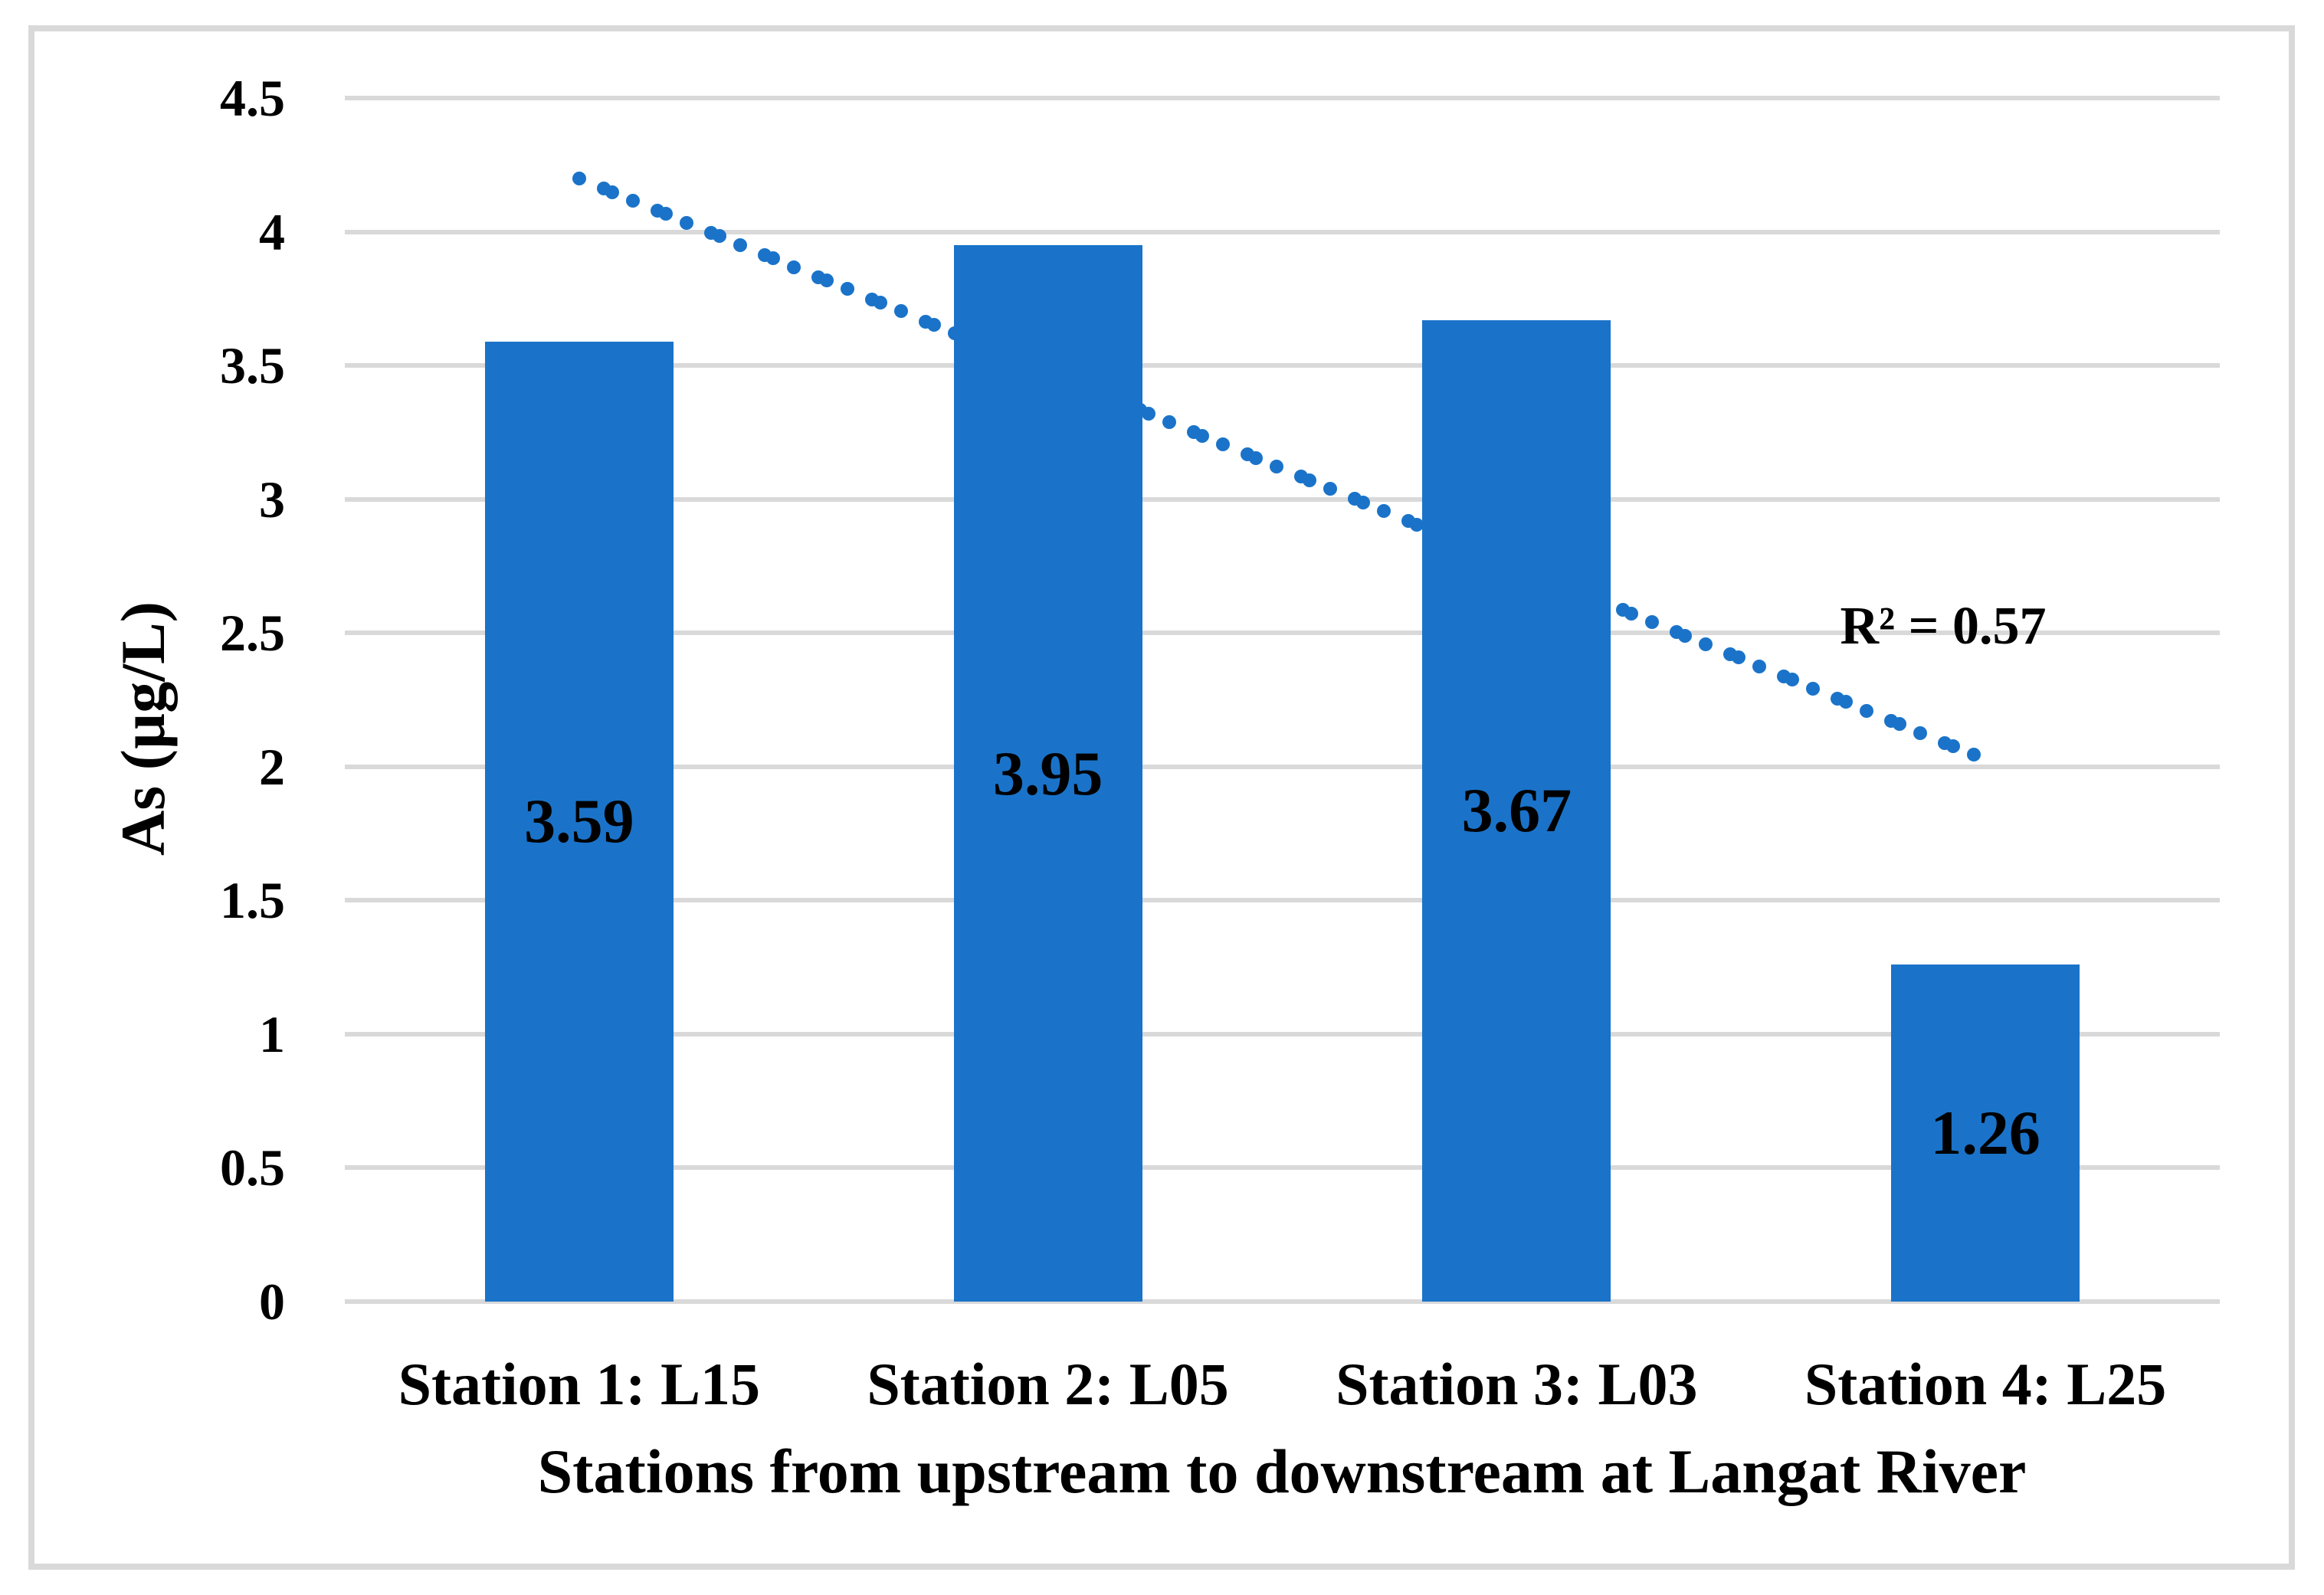 The width and height of the screenshot is (2324, 1595). What do you see at coordinates (253, 98) in the screenshot?
I see `y-axis-tick-label: 4.5` at bounding box center [253, 98].